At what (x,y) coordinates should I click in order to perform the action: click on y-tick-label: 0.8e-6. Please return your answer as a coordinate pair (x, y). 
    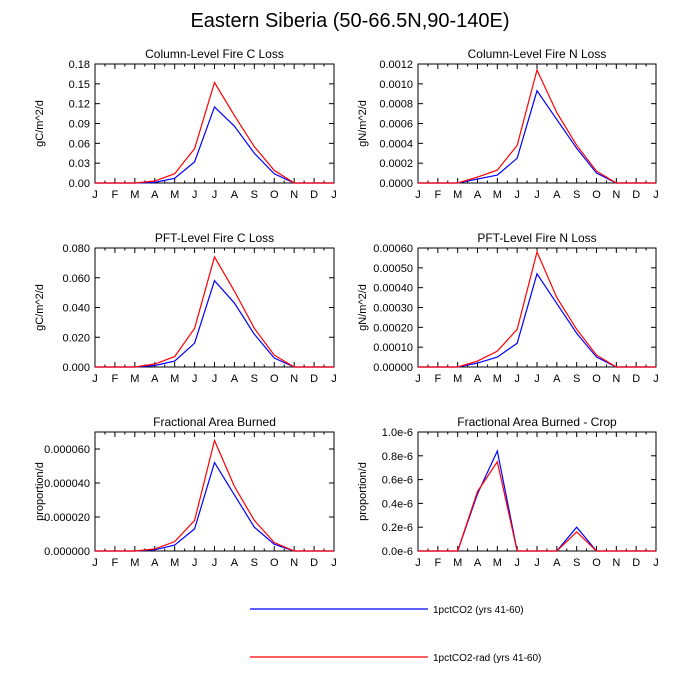
    Looking at the image, I should click on (397, 457).